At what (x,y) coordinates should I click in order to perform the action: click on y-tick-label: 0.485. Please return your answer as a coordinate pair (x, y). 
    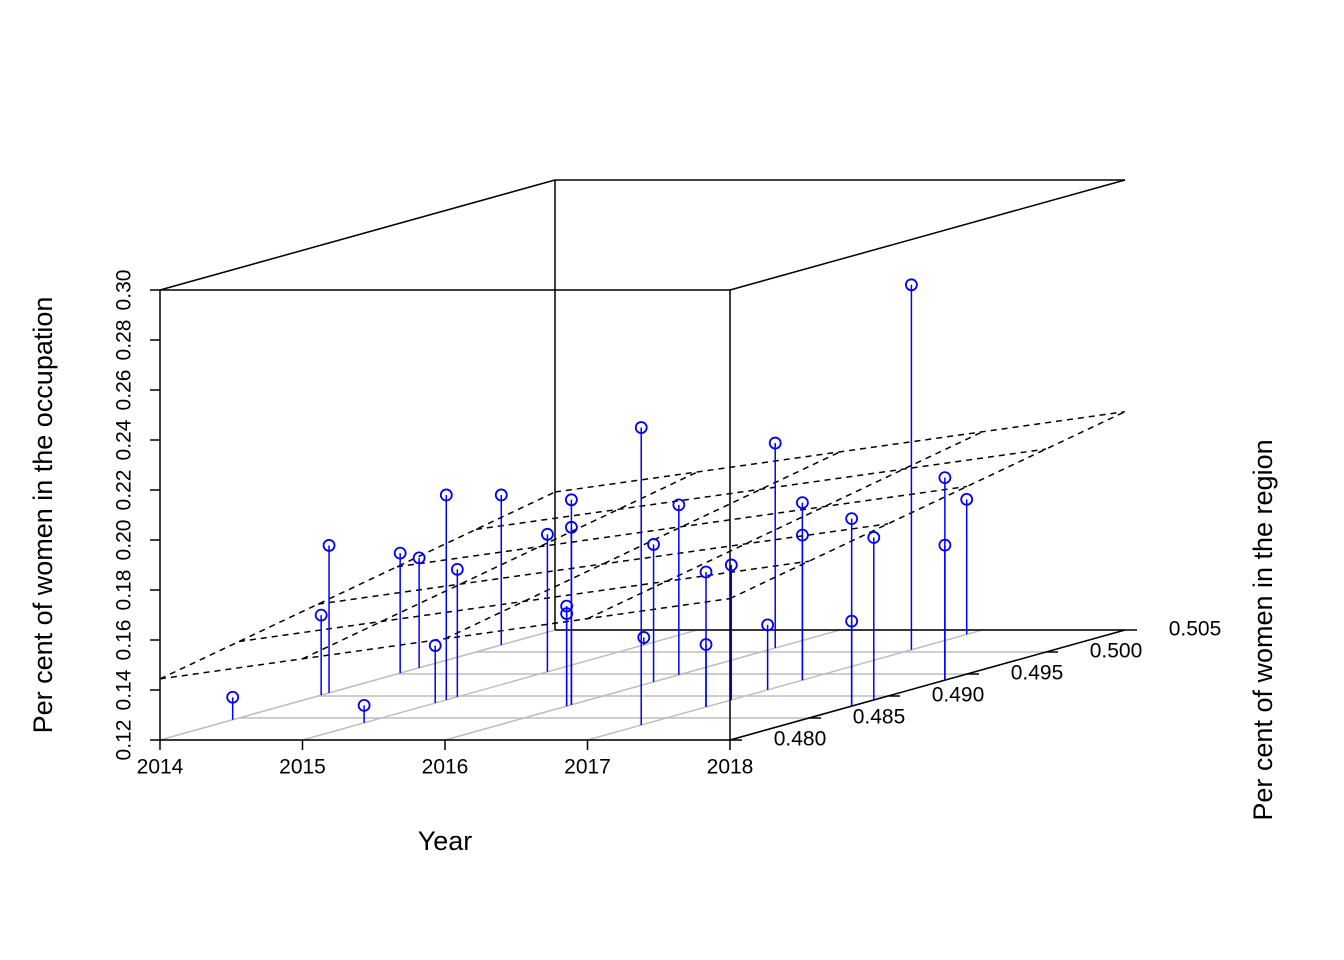
    Looking at the image, I should click on (879, 717).